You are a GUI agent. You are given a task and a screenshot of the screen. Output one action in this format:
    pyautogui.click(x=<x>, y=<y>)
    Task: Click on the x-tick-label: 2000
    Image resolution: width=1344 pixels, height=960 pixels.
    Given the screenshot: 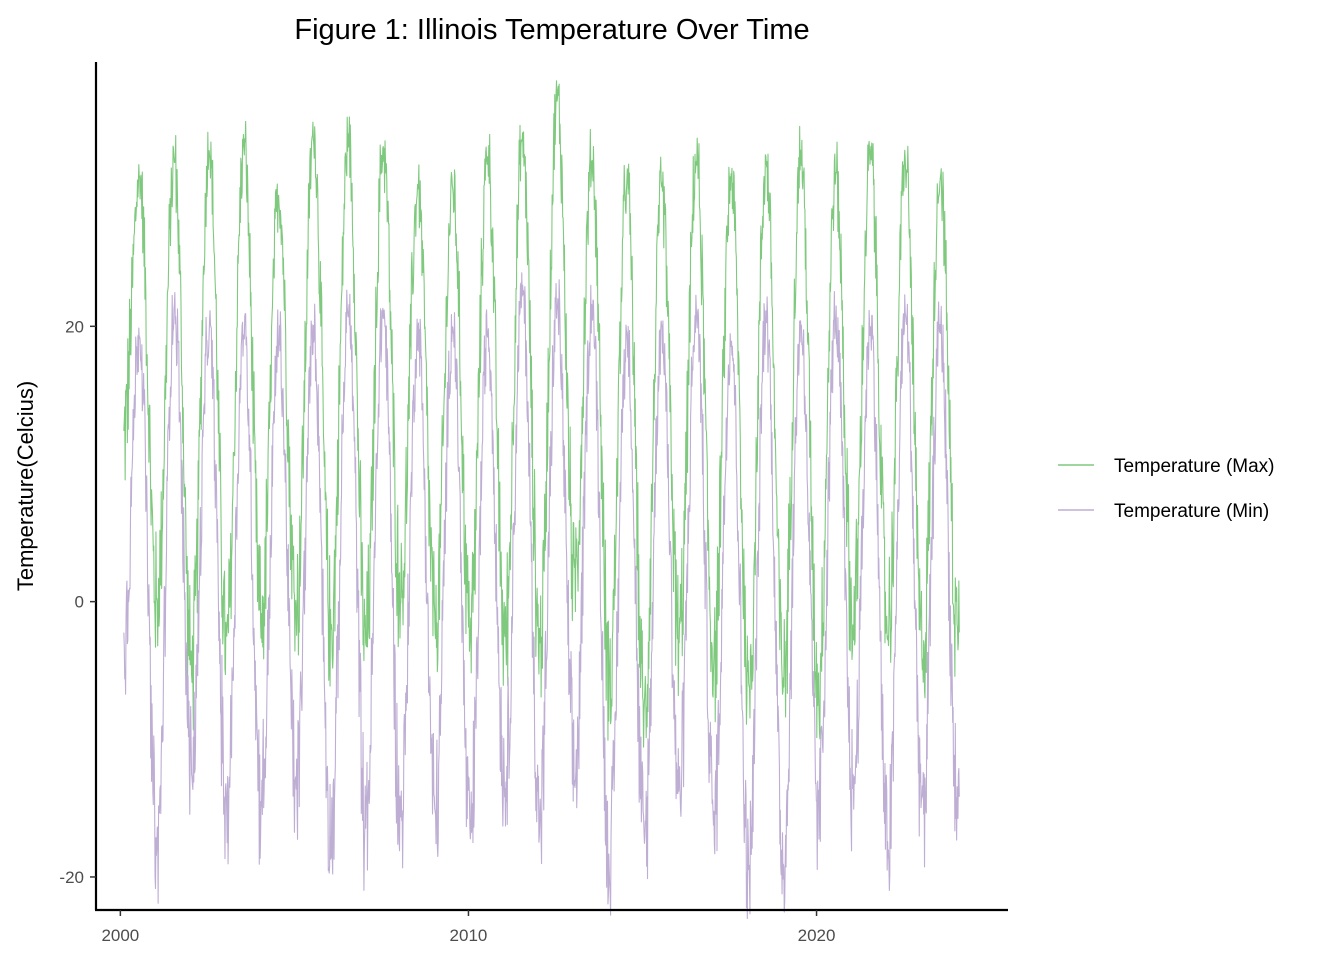 What is the action you would take?
    pyautogui.click(x=120, y=935)
    